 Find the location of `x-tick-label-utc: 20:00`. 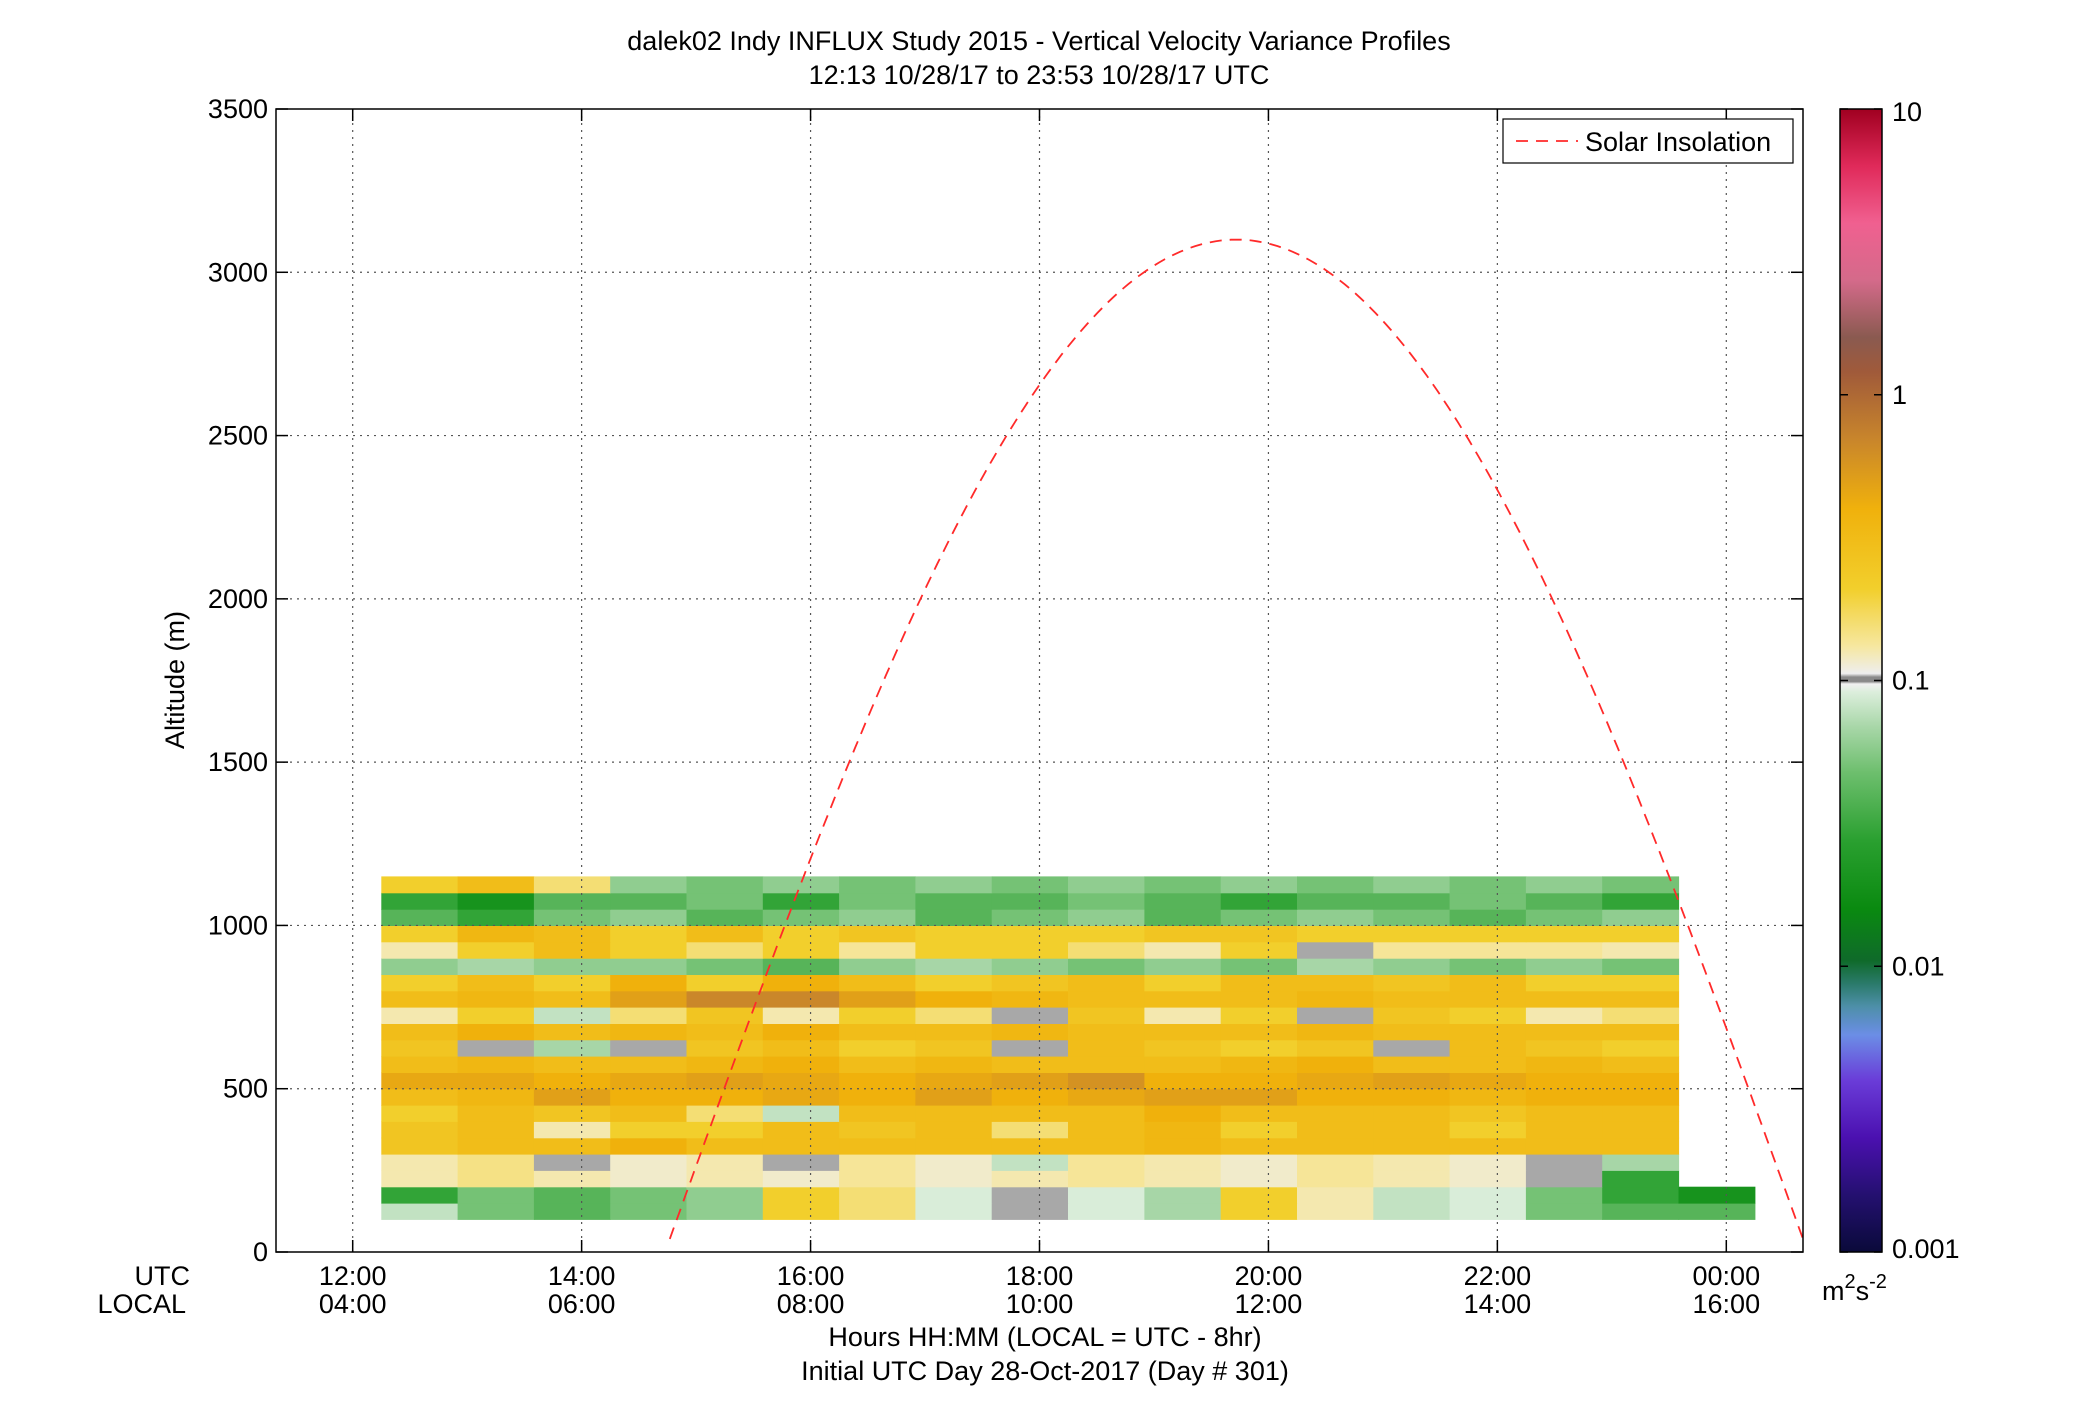

x-tick-label-utc: 20:00 is located at coordinates (1269, 1276).